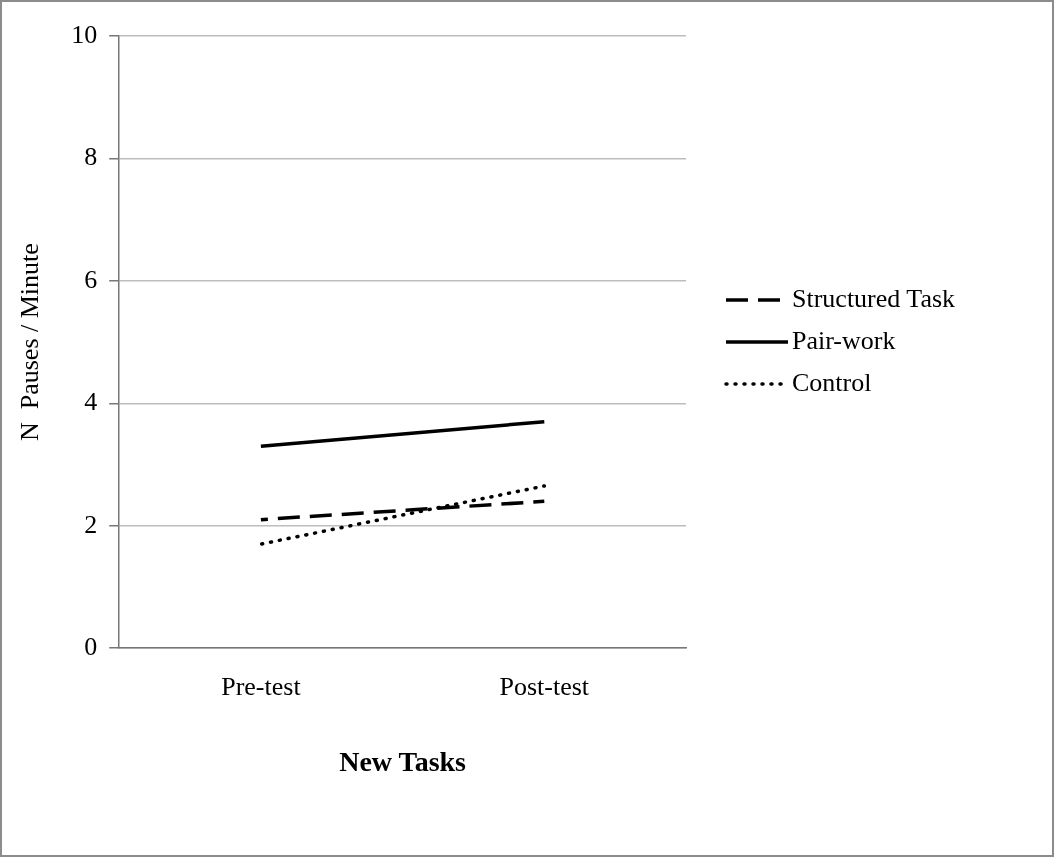  What do you see at coordinates (832, 382) in the screenshot?
I see `legend-label: Control` at bounding box center [832, 382].